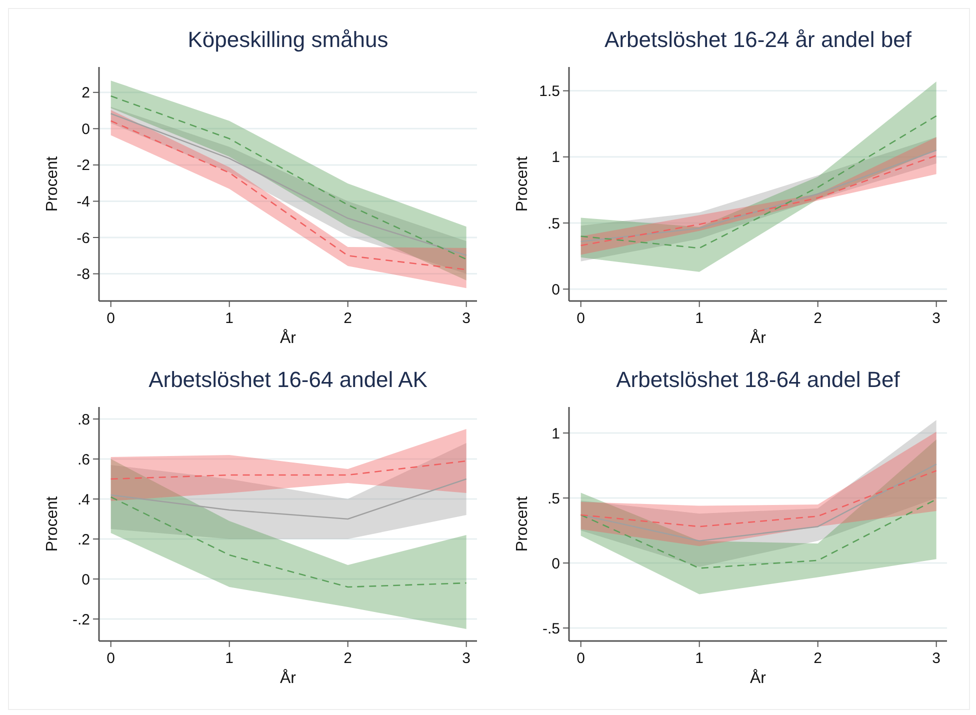 Image resolution: width=976 pixels, height=715 pixels. Describe the element at coordinates (81, 619) in the screenshot. I see `y-tick-label: -.2` at that location.